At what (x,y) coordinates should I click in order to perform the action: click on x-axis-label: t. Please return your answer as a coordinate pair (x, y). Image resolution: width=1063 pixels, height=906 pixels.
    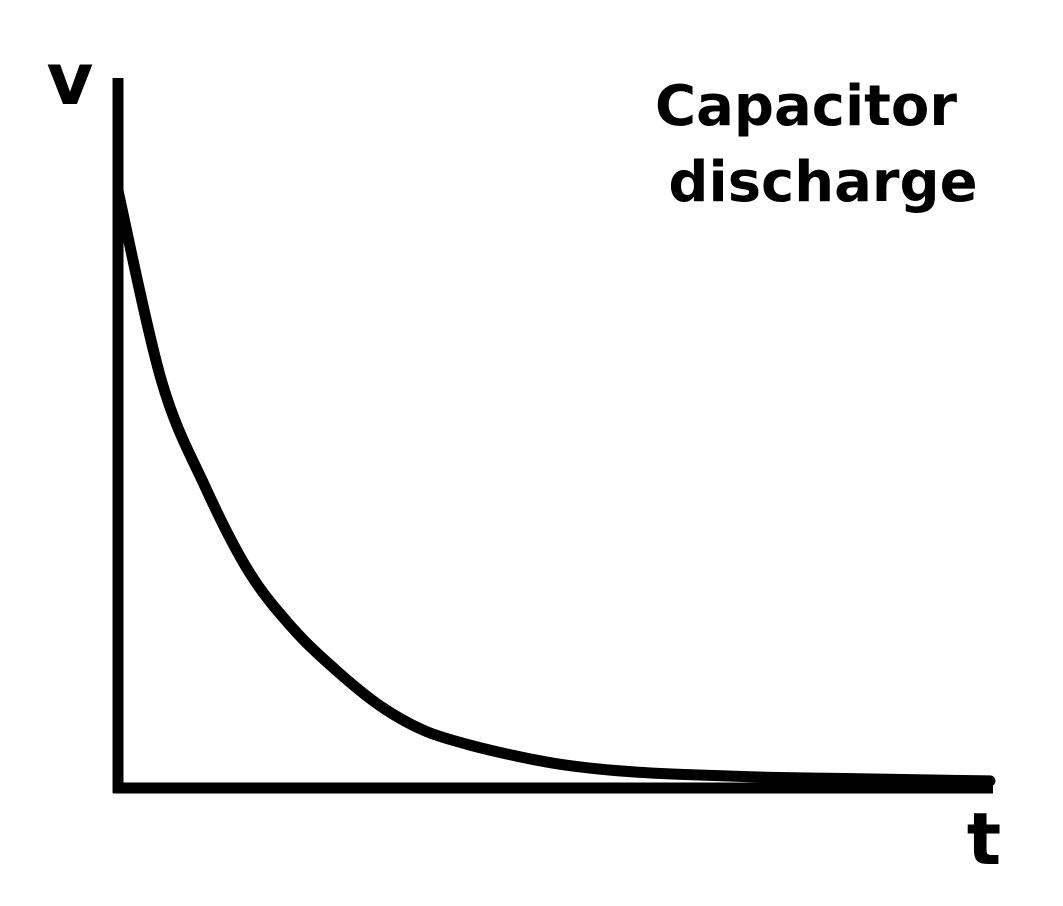
    Looking at the image, I should click on (984, 839).